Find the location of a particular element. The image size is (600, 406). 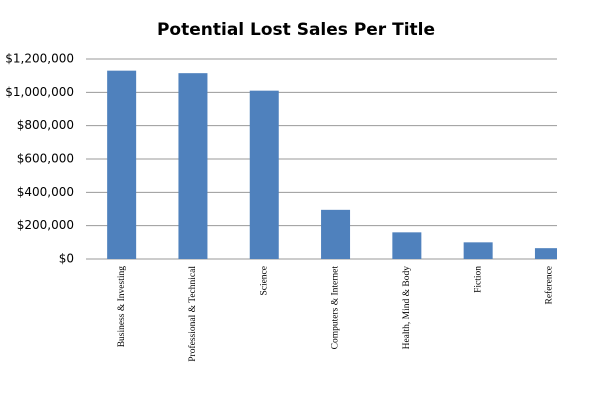

x-tick-label: Fiction is located at coordinates (478, 279).